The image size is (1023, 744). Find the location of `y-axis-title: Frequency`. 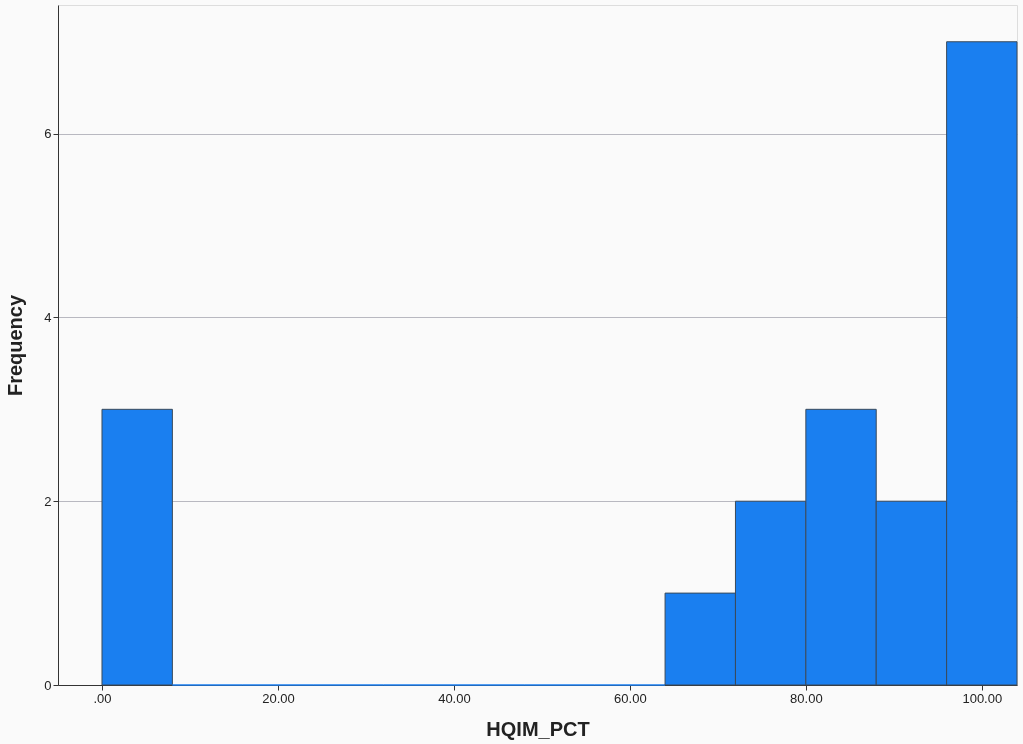

y-axis-title: Frequency is located at coordinates (15, 345).